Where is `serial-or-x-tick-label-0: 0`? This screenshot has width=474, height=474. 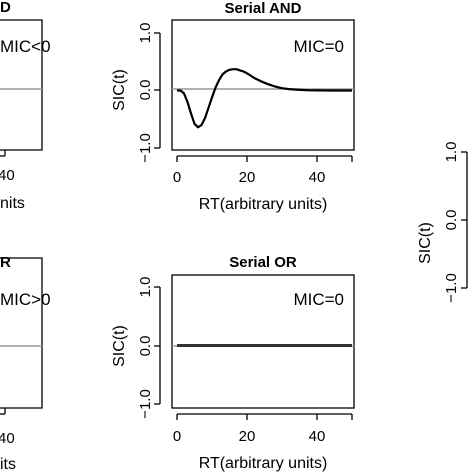 serial-or-x-tick-label-0: 0 is located at coordinates (177, 436).